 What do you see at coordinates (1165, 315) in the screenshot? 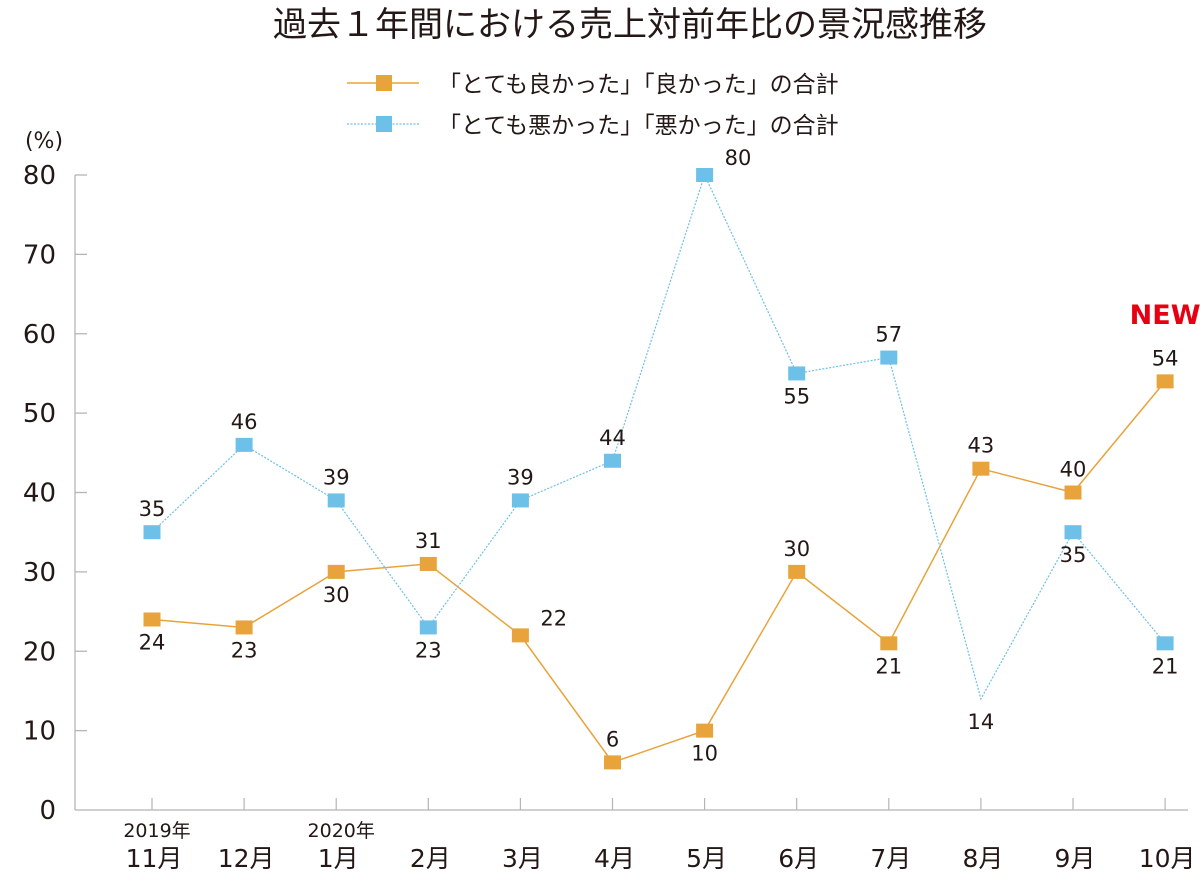
I see `new-annotation: NEW` at bounding box center [1165, 315].